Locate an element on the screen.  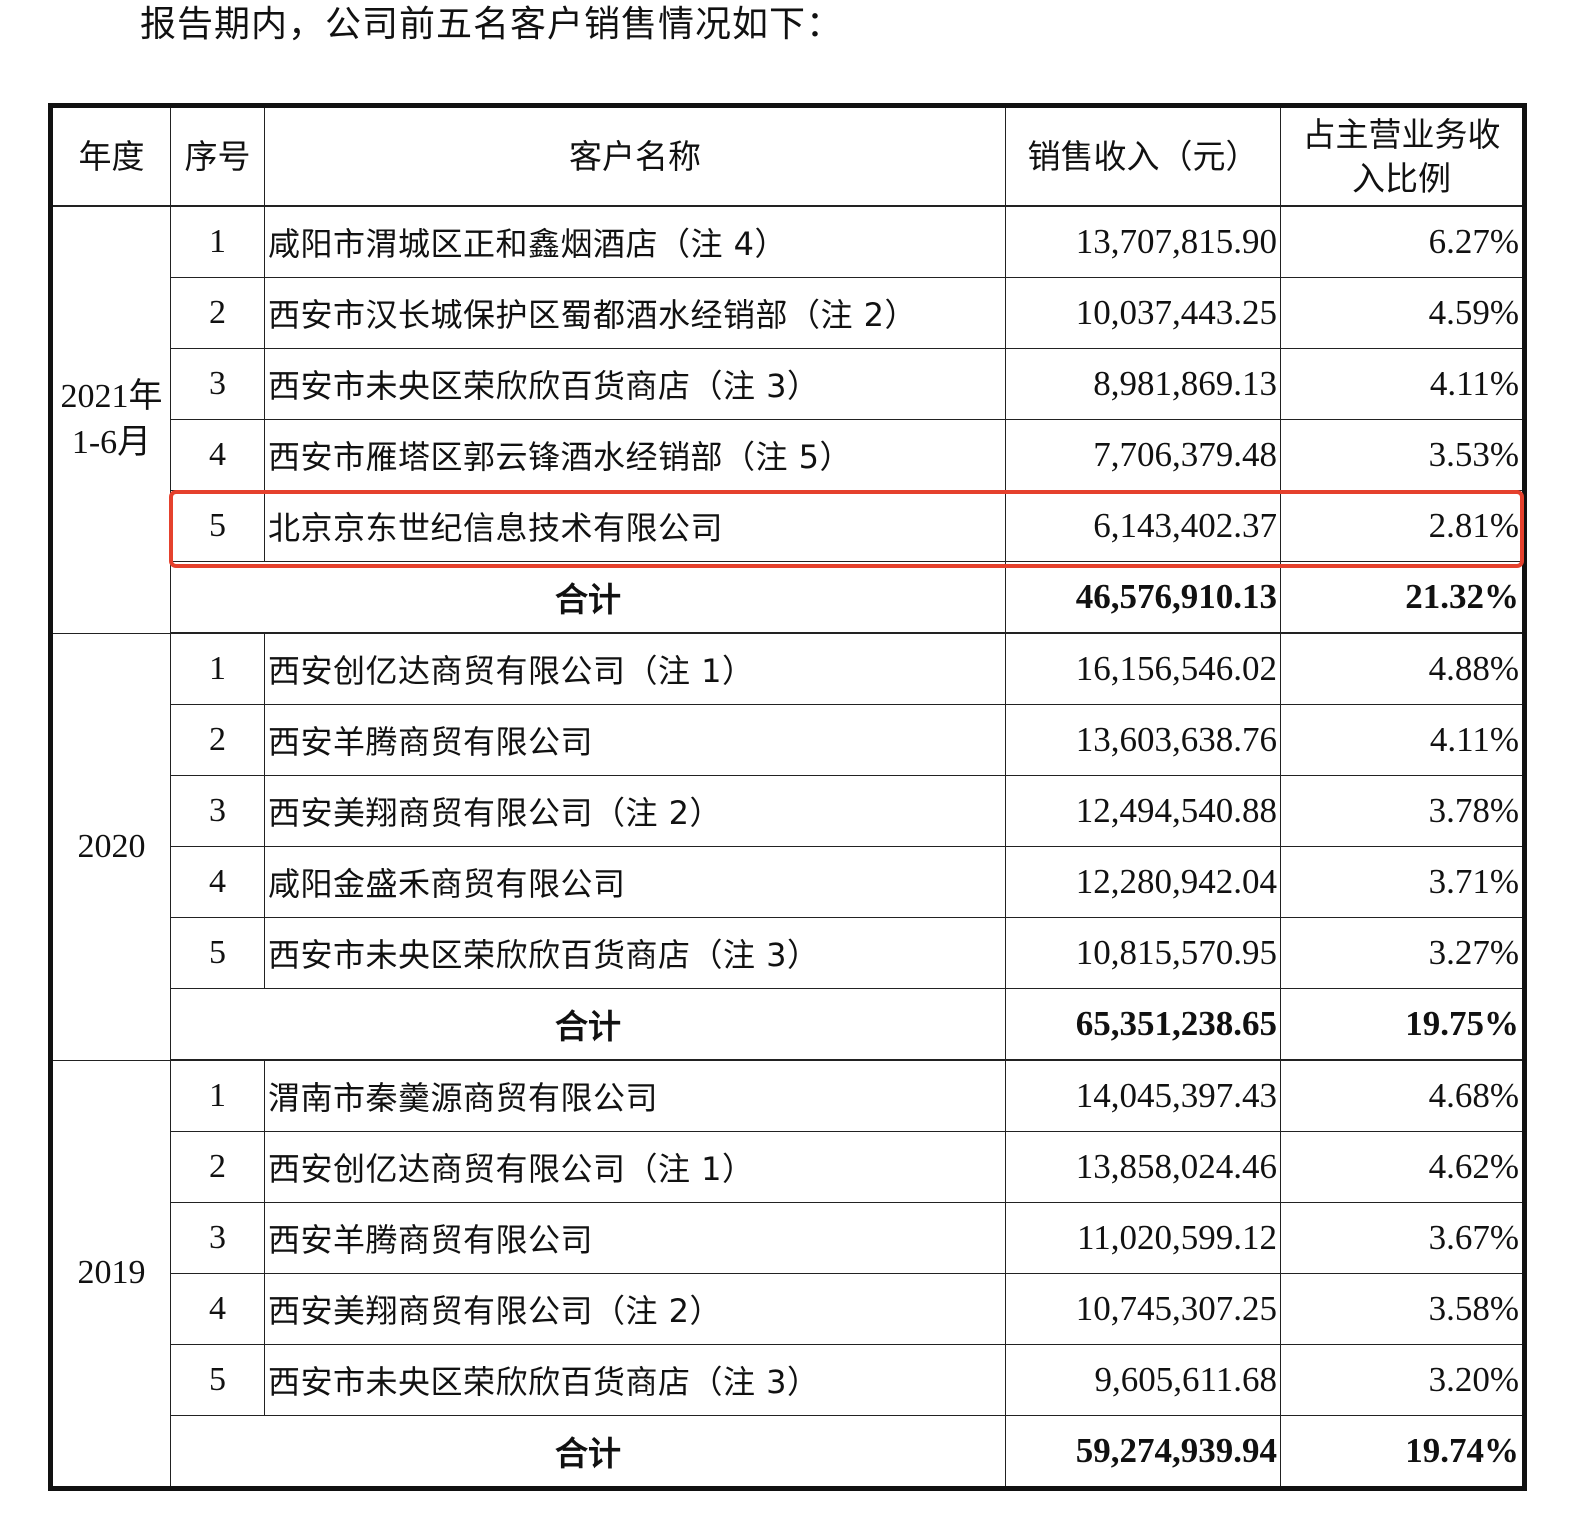
revenue-value: 13,603,638.76 is located at coordinates (1143, 740).